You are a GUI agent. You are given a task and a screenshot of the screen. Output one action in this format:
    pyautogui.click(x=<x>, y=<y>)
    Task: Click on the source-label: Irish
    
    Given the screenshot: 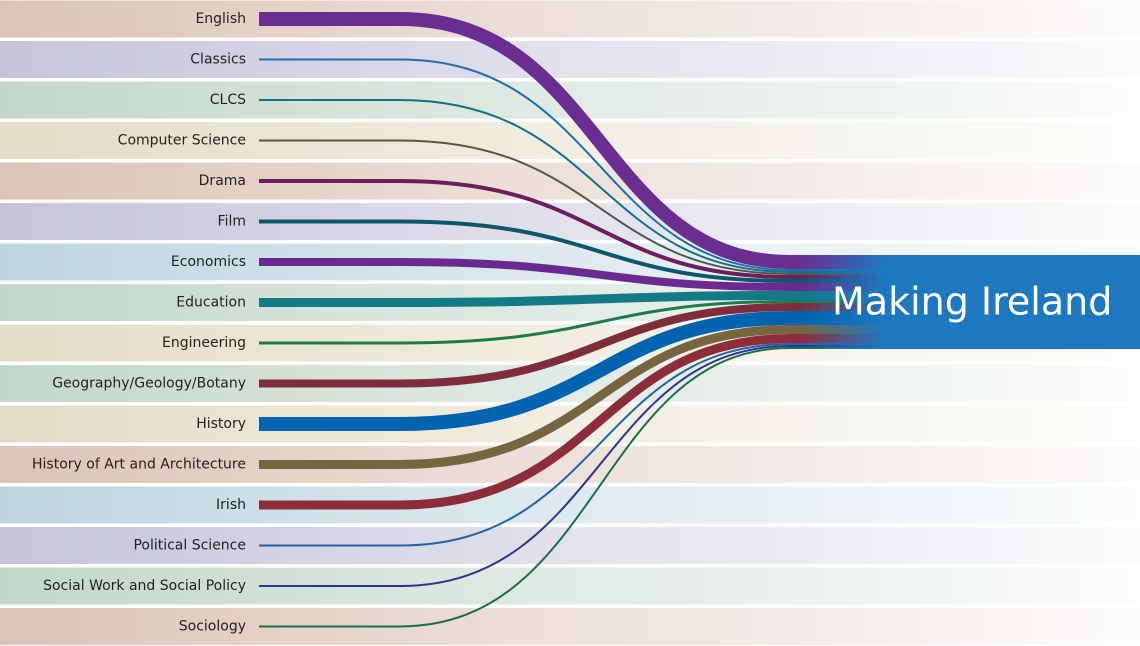 What is the action you would take?
    pyautogui.click(x=231, y=505)
    